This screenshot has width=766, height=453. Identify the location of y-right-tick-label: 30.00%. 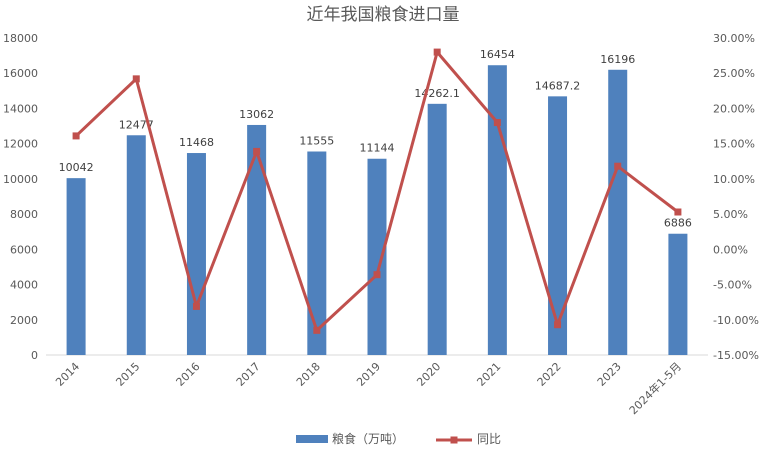
(734, 38).